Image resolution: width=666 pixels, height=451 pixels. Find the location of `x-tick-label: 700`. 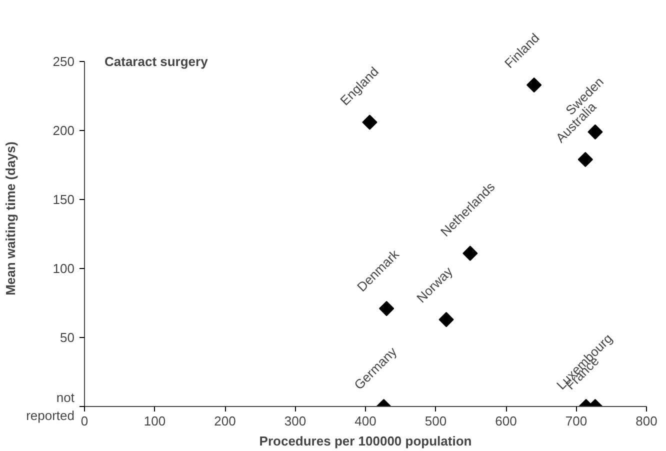

x-tick-label: 700 is located at coordinates (576, 421).